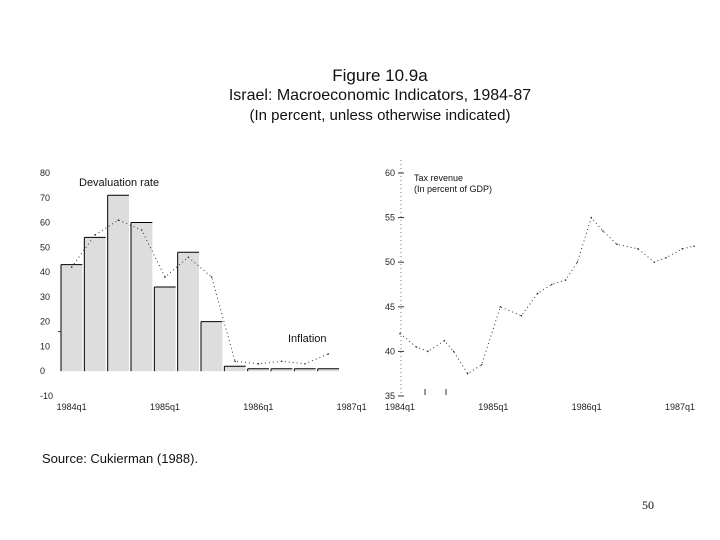  Describe the element at coordinates (493, 407) in the screenshot. I see `right-x-tick-label: 1985q1` at that location.